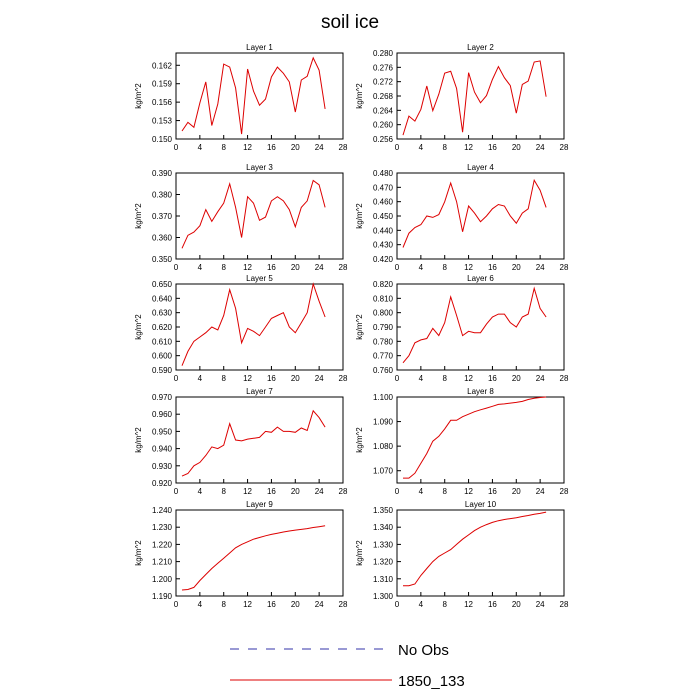 Image resolution: width=700 pixels, height=700 pixels. Describe the element at coordinates (383, 82) in the screenshot. I see `y-tick-label: 0.272` at that location.